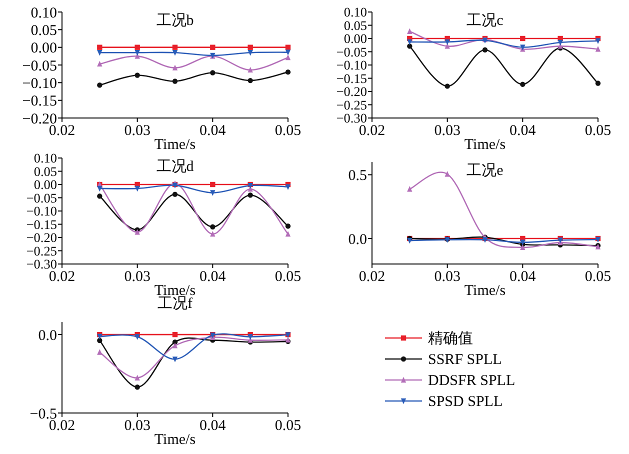  Describe the element at coordinates (357, 176) in the screenshot. I see `y-tick-label: 0.5` at that location.